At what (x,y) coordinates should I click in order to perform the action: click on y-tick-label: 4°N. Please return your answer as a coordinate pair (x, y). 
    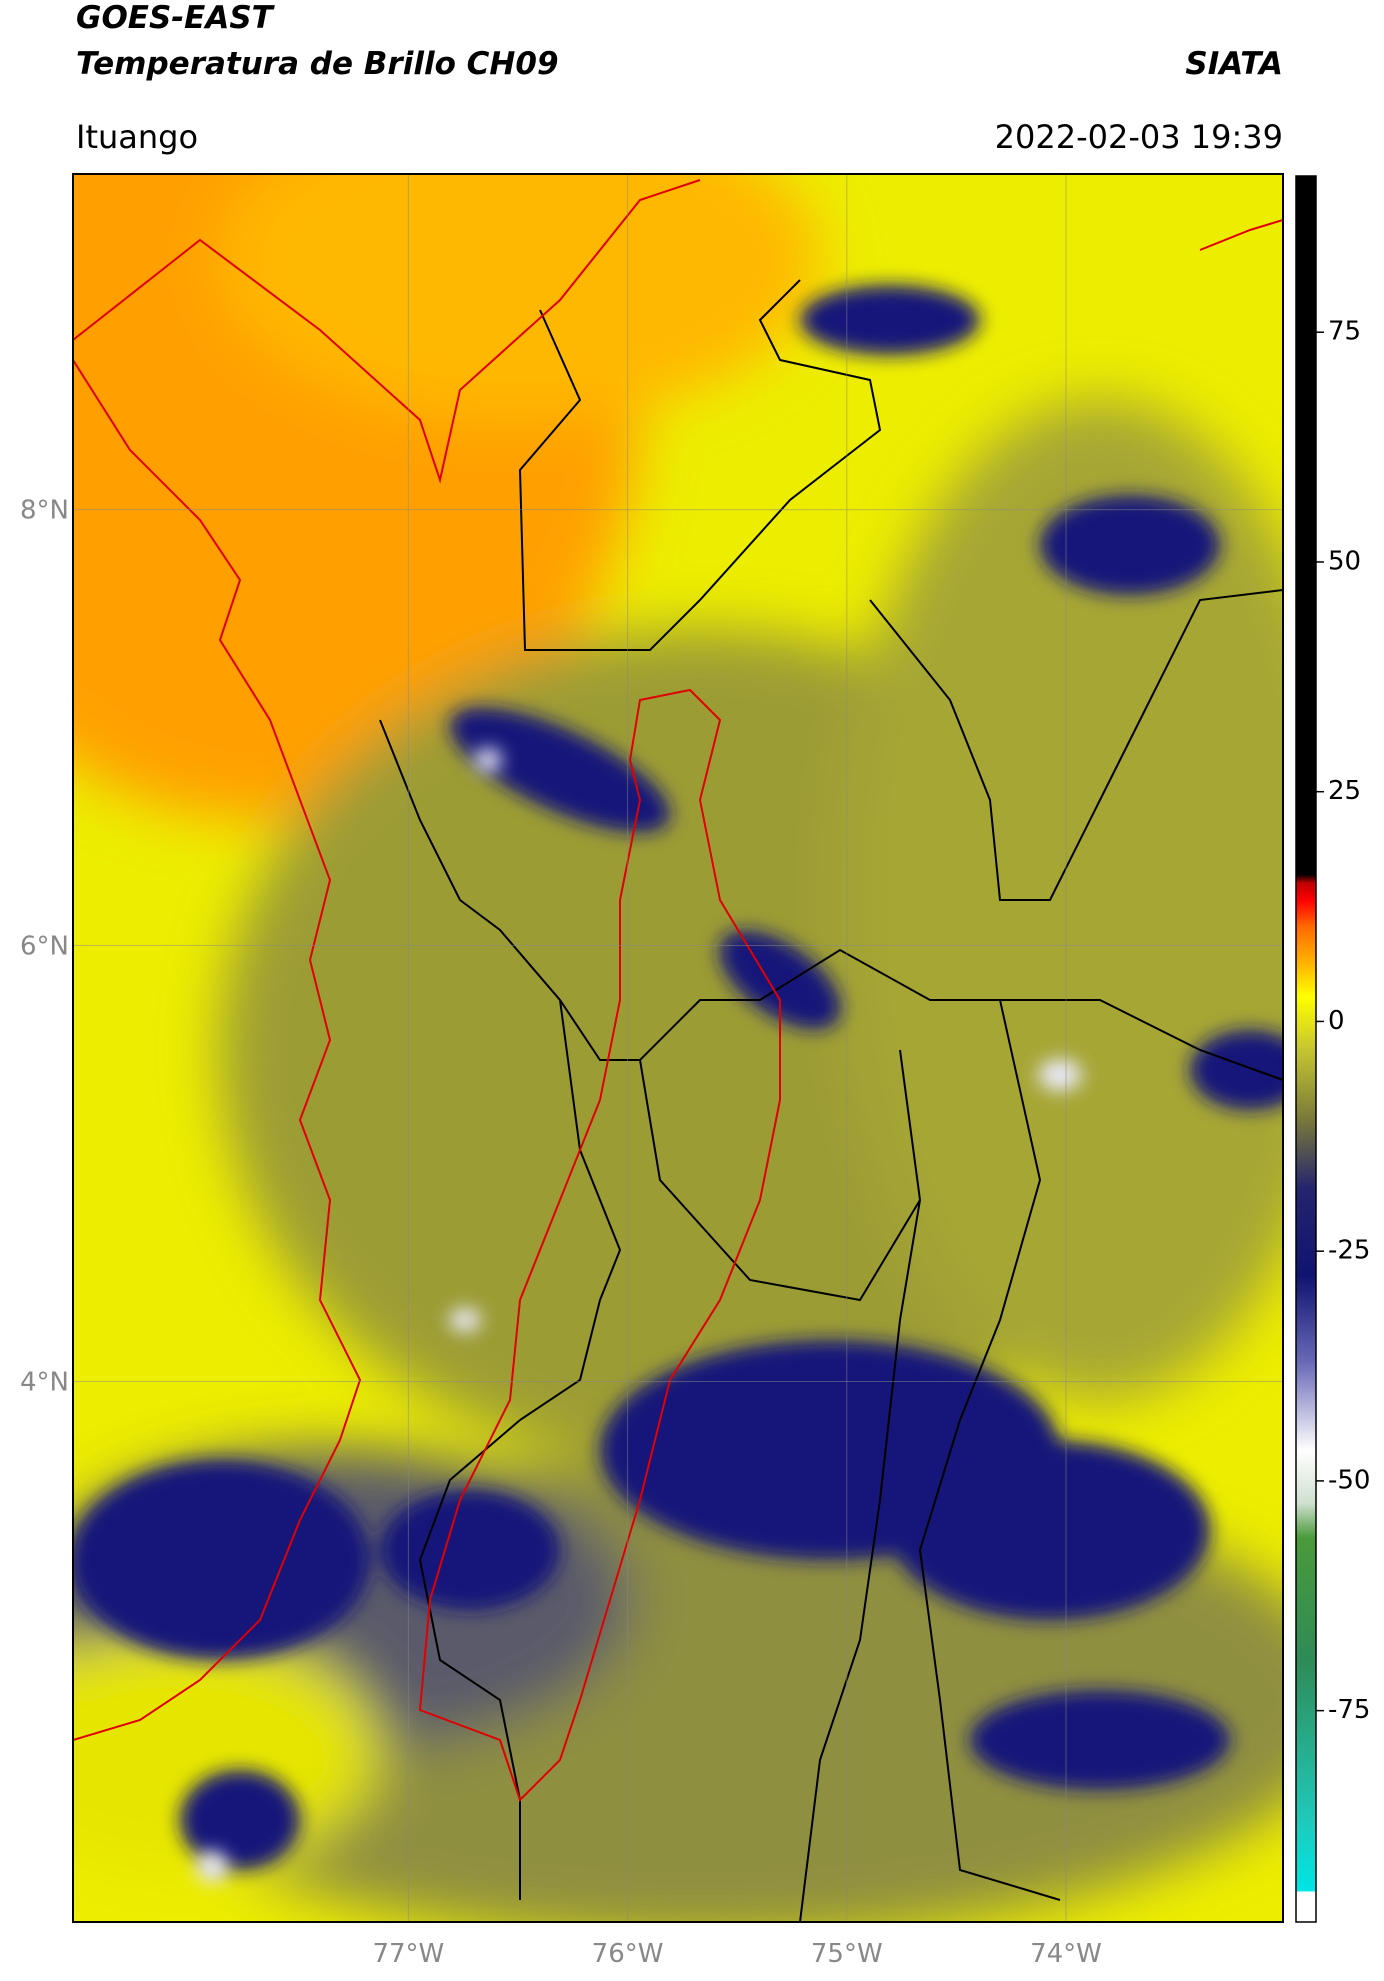
    Looking at the image, I should click on (44, 1382).